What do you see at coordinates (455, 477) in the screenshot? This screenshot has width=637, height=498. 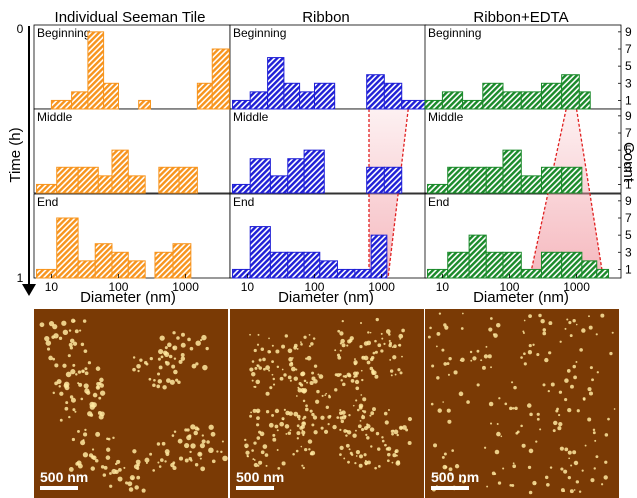 I see `scale-bar-label: 500 nm` at bounding box center [455, 477].